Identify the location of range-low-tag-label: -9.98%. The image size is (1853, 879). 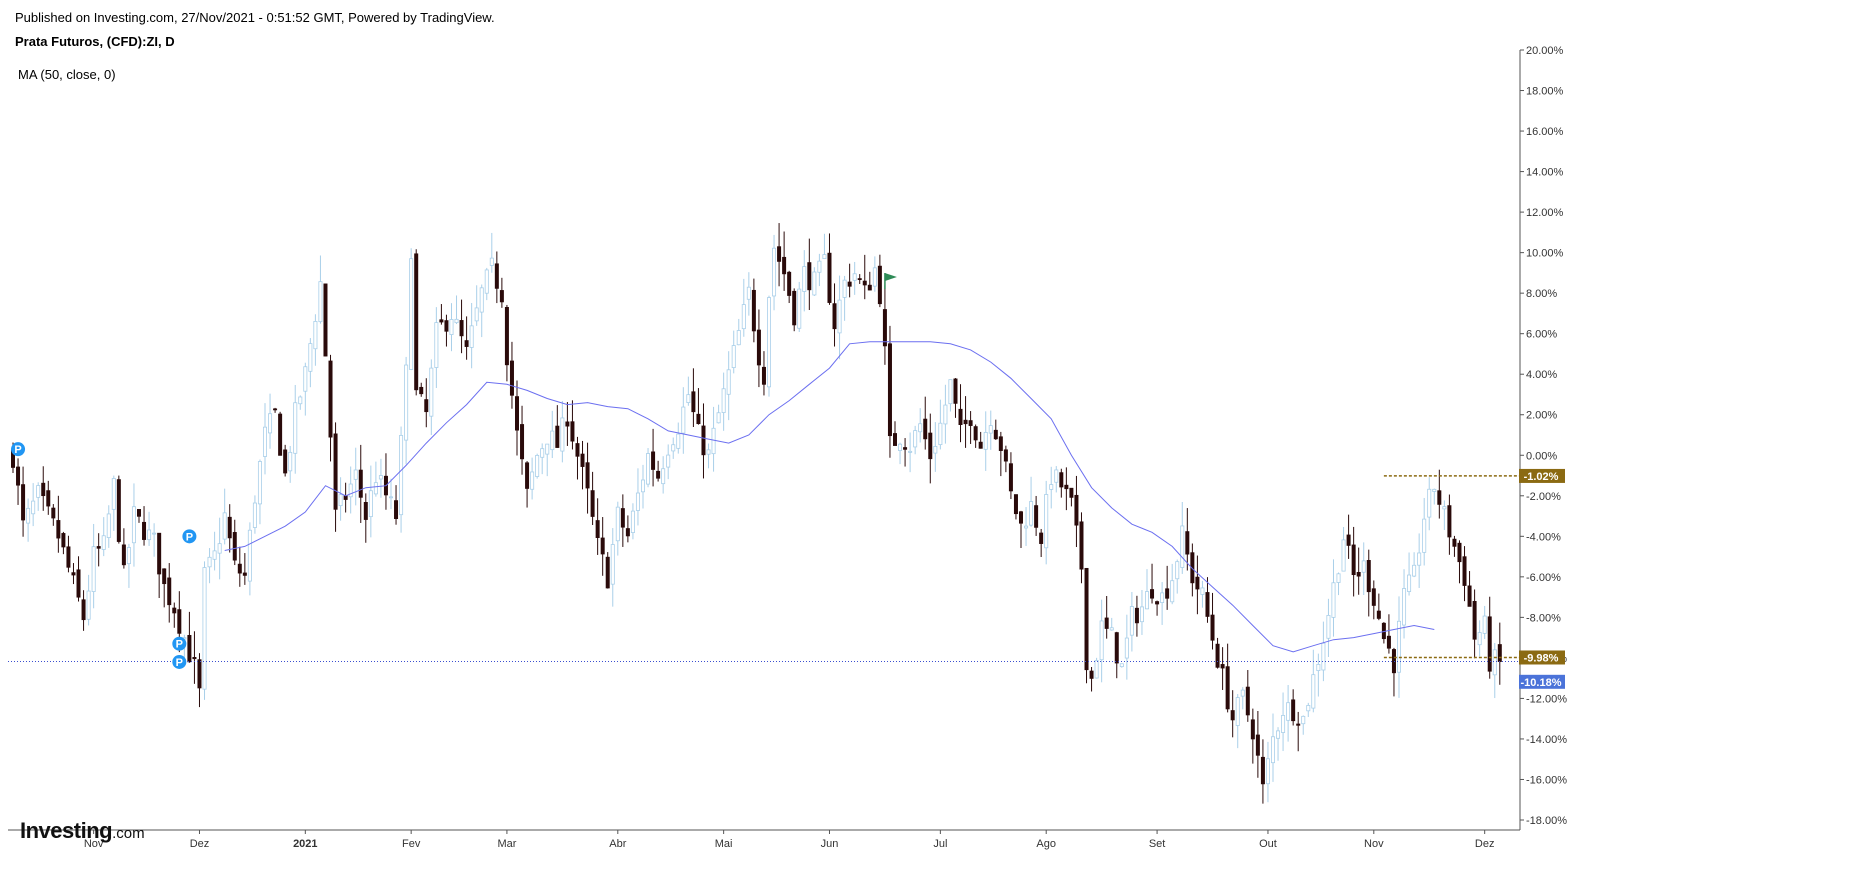
(1541, 658).